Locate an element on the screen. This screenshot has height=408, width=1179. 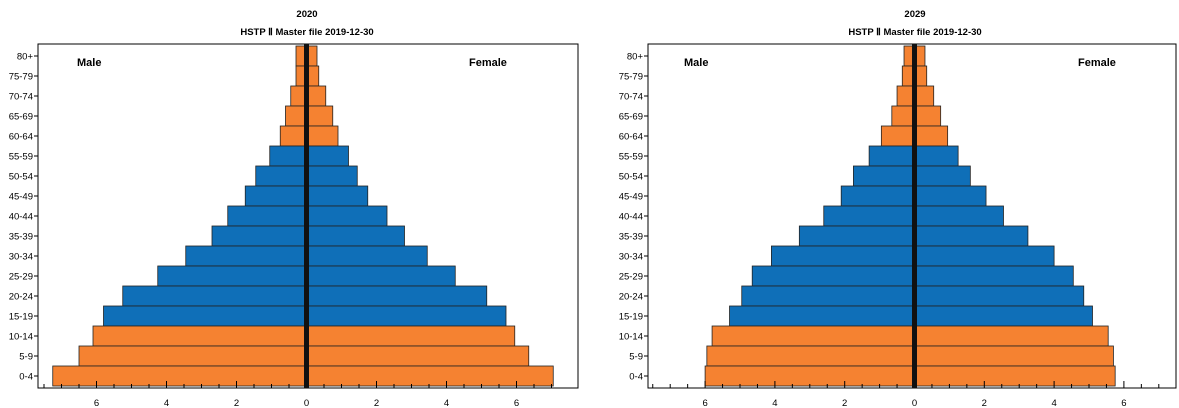
age-label: 0-4 is located at coordinates (26, 376).